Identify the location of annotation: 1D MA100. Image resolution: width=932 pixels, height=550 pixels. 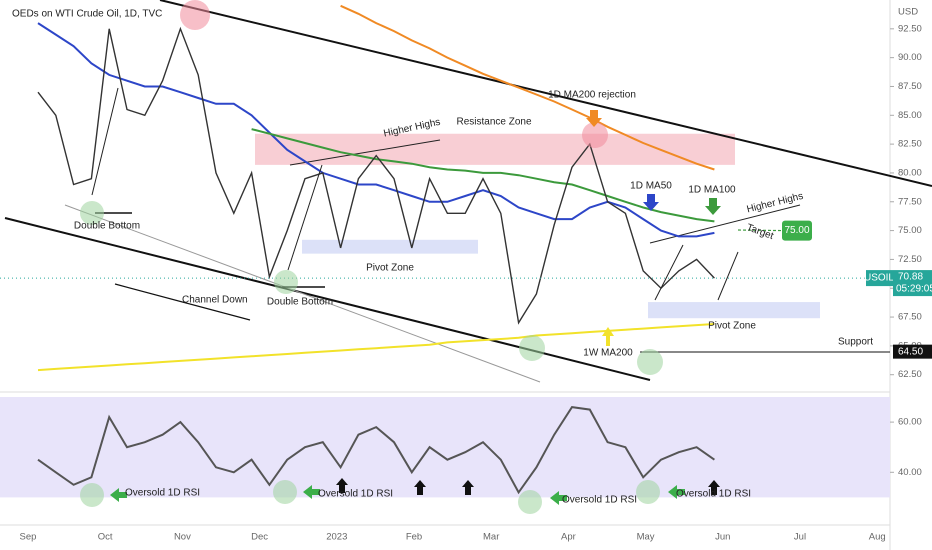
(712, 190).